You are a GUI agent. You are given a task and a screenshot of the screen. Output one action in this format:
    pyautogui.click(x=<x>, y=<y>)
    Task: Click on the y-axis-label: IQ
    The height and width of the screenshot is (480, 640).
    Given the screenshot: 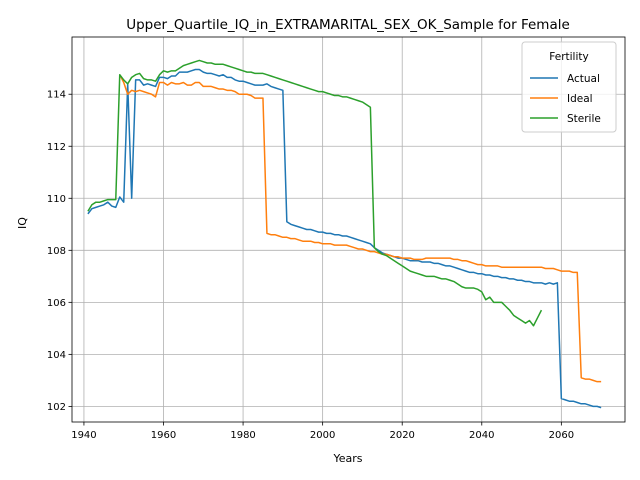 What is the action you would take?
    pyautogui.click(x=22, y=223)
    